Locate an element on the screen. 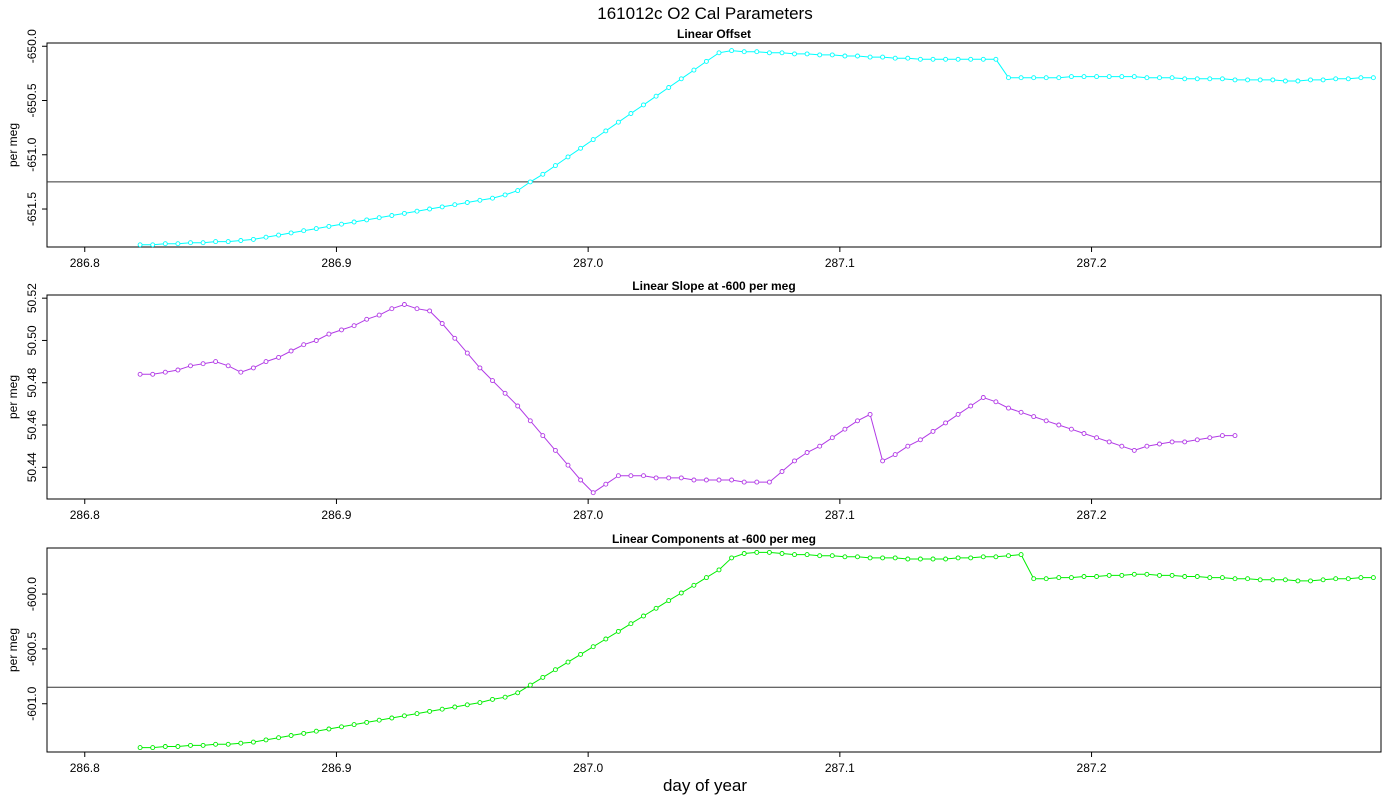  x-tick-label: 286.8 is located at coordinates (85, 768).